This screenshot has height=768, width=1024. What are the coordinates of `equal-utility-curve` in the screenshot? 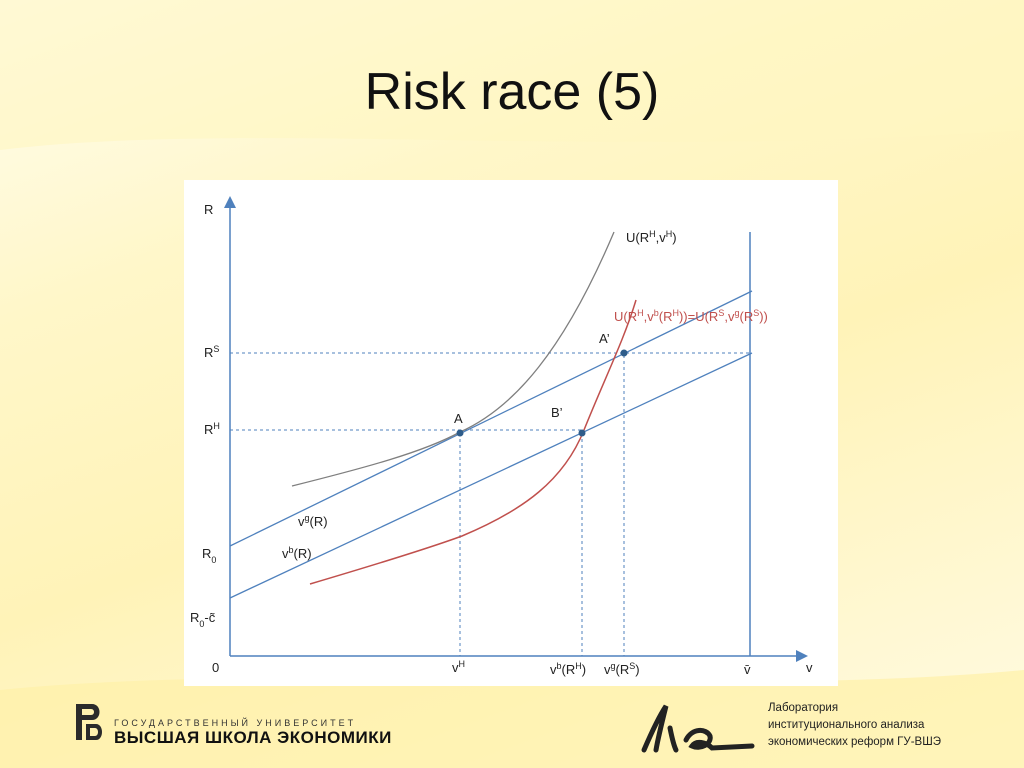 It's located at (473, 442).